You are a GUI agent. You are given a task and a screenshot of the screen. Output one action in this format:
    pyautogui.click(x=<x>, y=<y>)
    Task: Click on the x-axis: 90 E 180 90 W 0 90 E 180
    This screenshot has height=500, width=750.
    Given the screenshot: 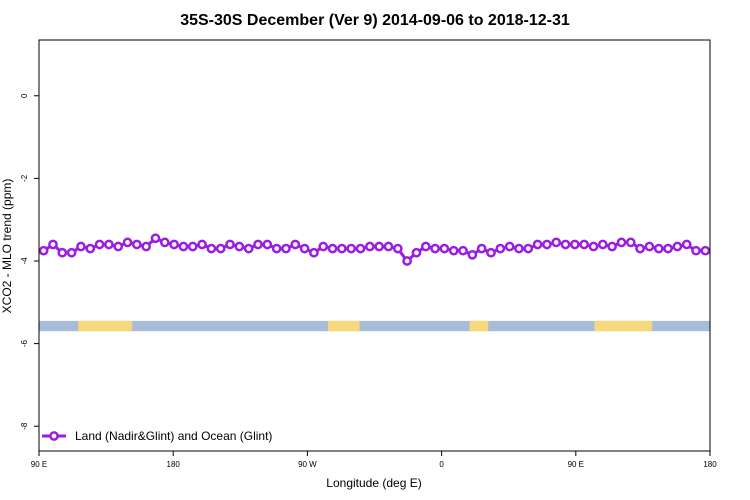 What is the action you would take?
    pyautogui.click(x=374, y=460)
    